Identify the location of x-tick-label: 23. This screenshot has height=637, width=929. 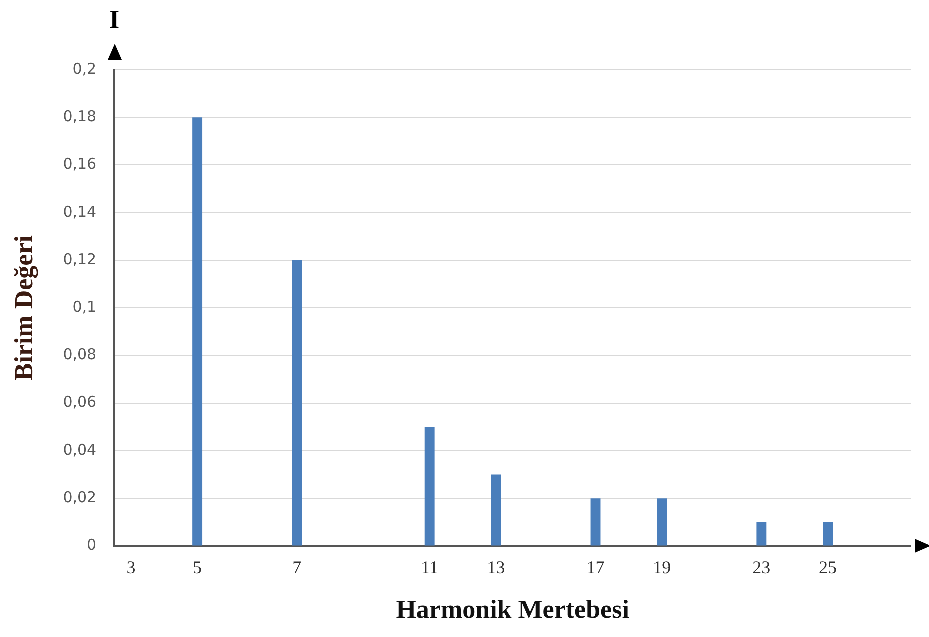
(761, 568).